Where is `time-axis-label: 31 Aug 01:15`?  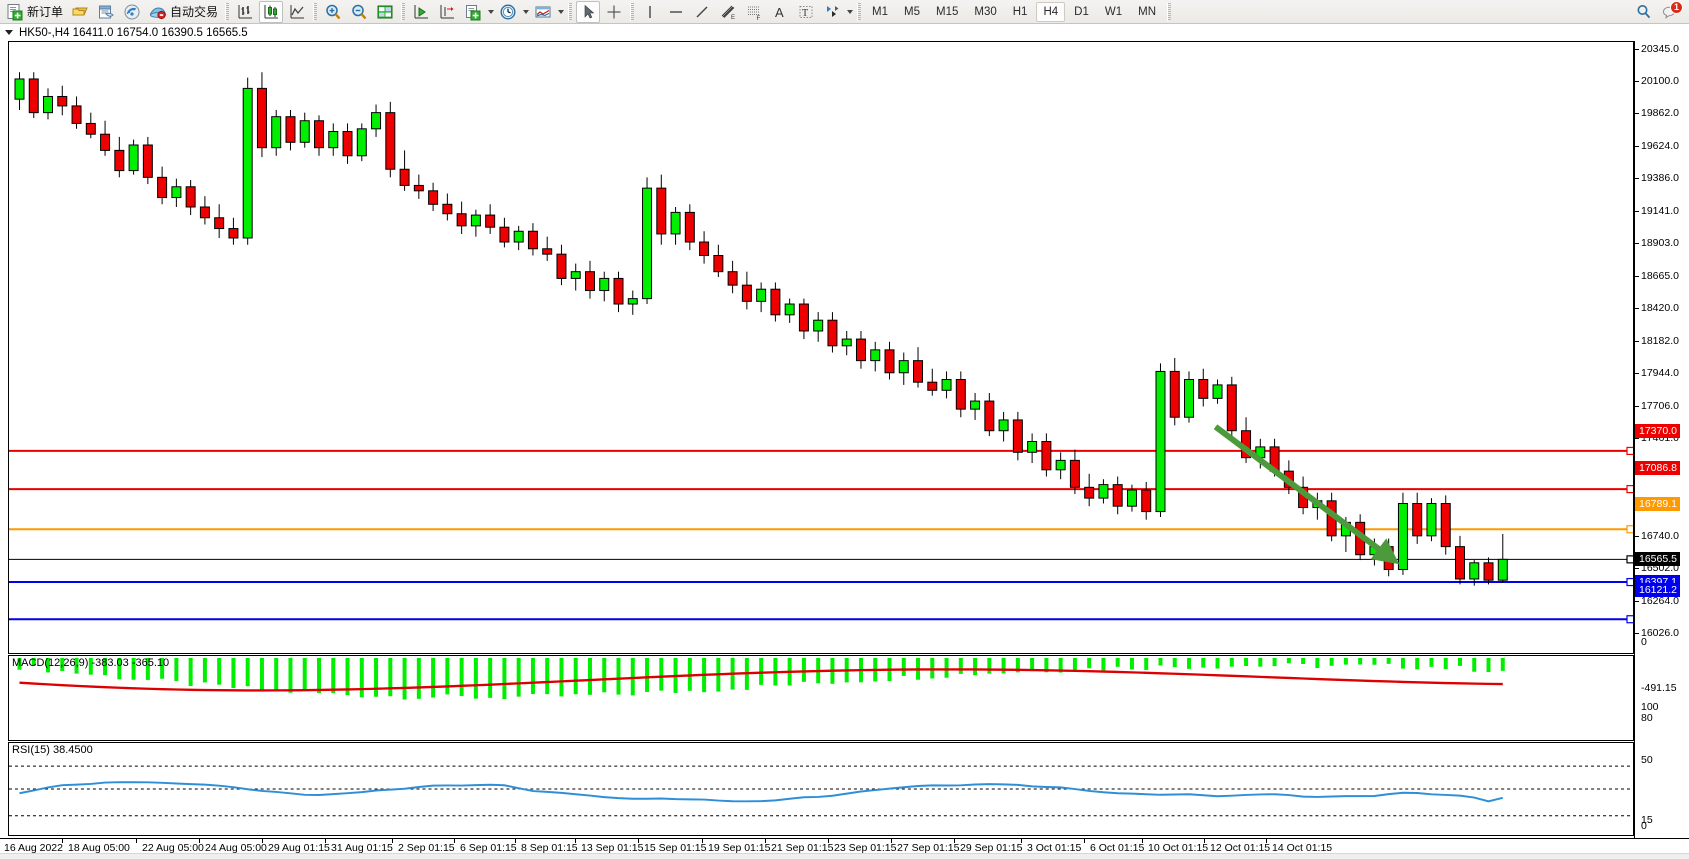
time-axis-label: 31 Aug 01:15 is located at coordinates (362, 848).